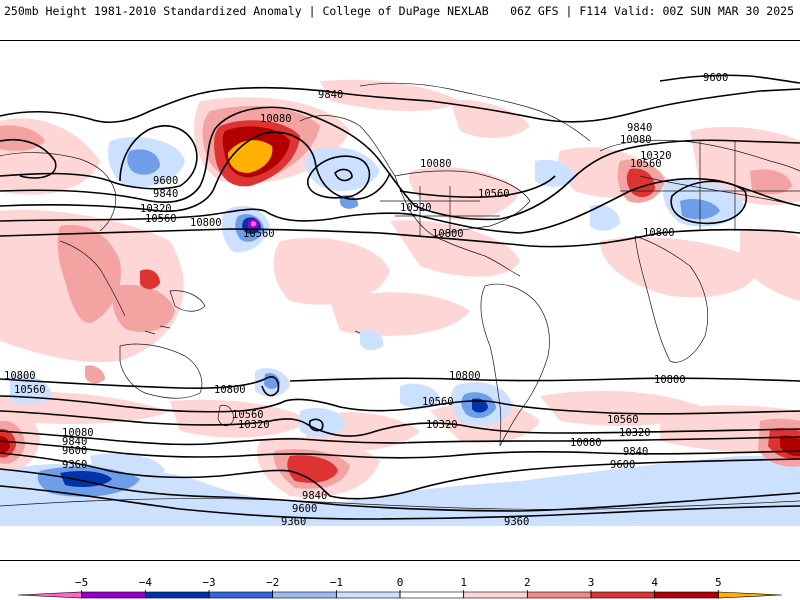  I want to click on legend-tick-label: 0, so click(400, 582).